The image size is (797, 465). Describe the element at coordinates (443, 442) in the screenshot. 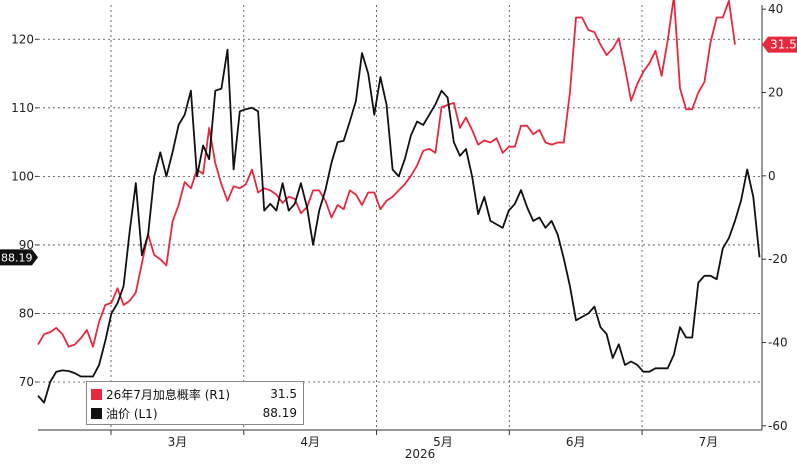

I see `x-tick-label: 5月` at that location.